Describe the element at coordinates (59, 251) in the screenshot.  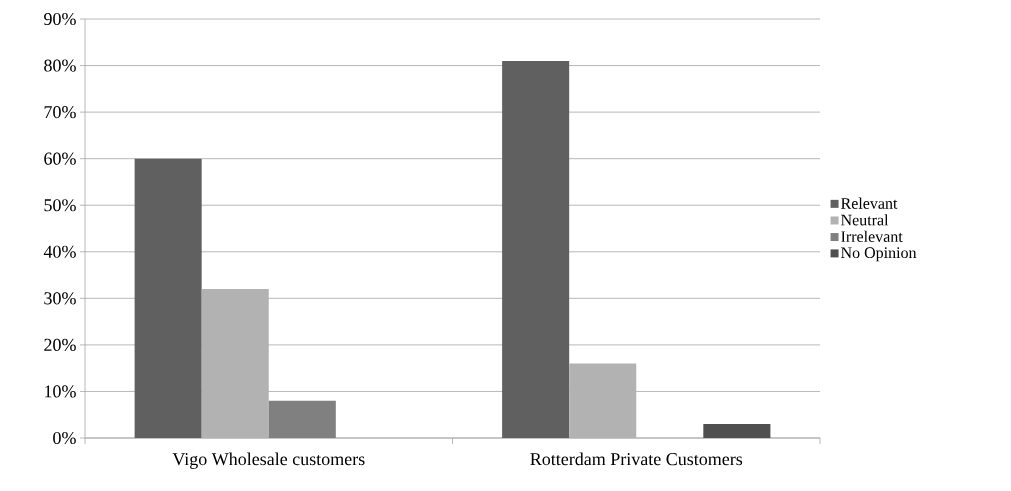
I see `y-tick-label: 40%` at that location.